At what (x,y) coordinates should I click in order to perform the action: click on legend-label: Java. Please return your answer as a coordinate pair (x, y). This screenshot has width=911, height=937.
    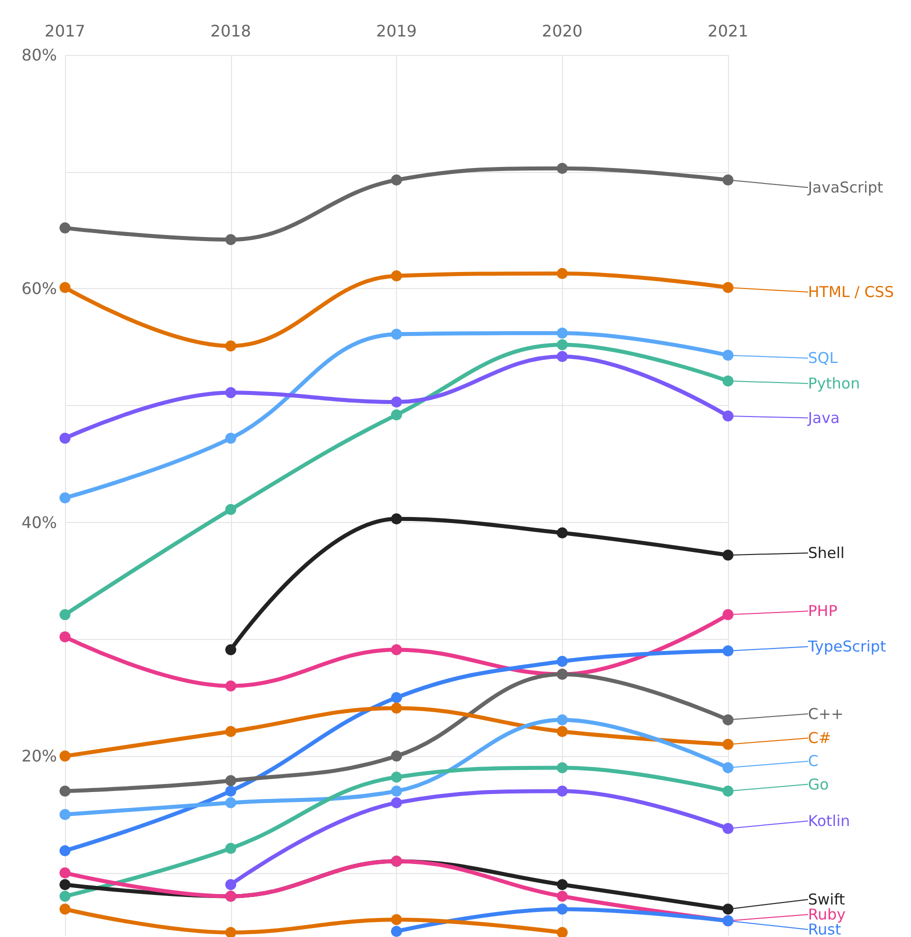
    Looking at the image, I should click on (823, 417).